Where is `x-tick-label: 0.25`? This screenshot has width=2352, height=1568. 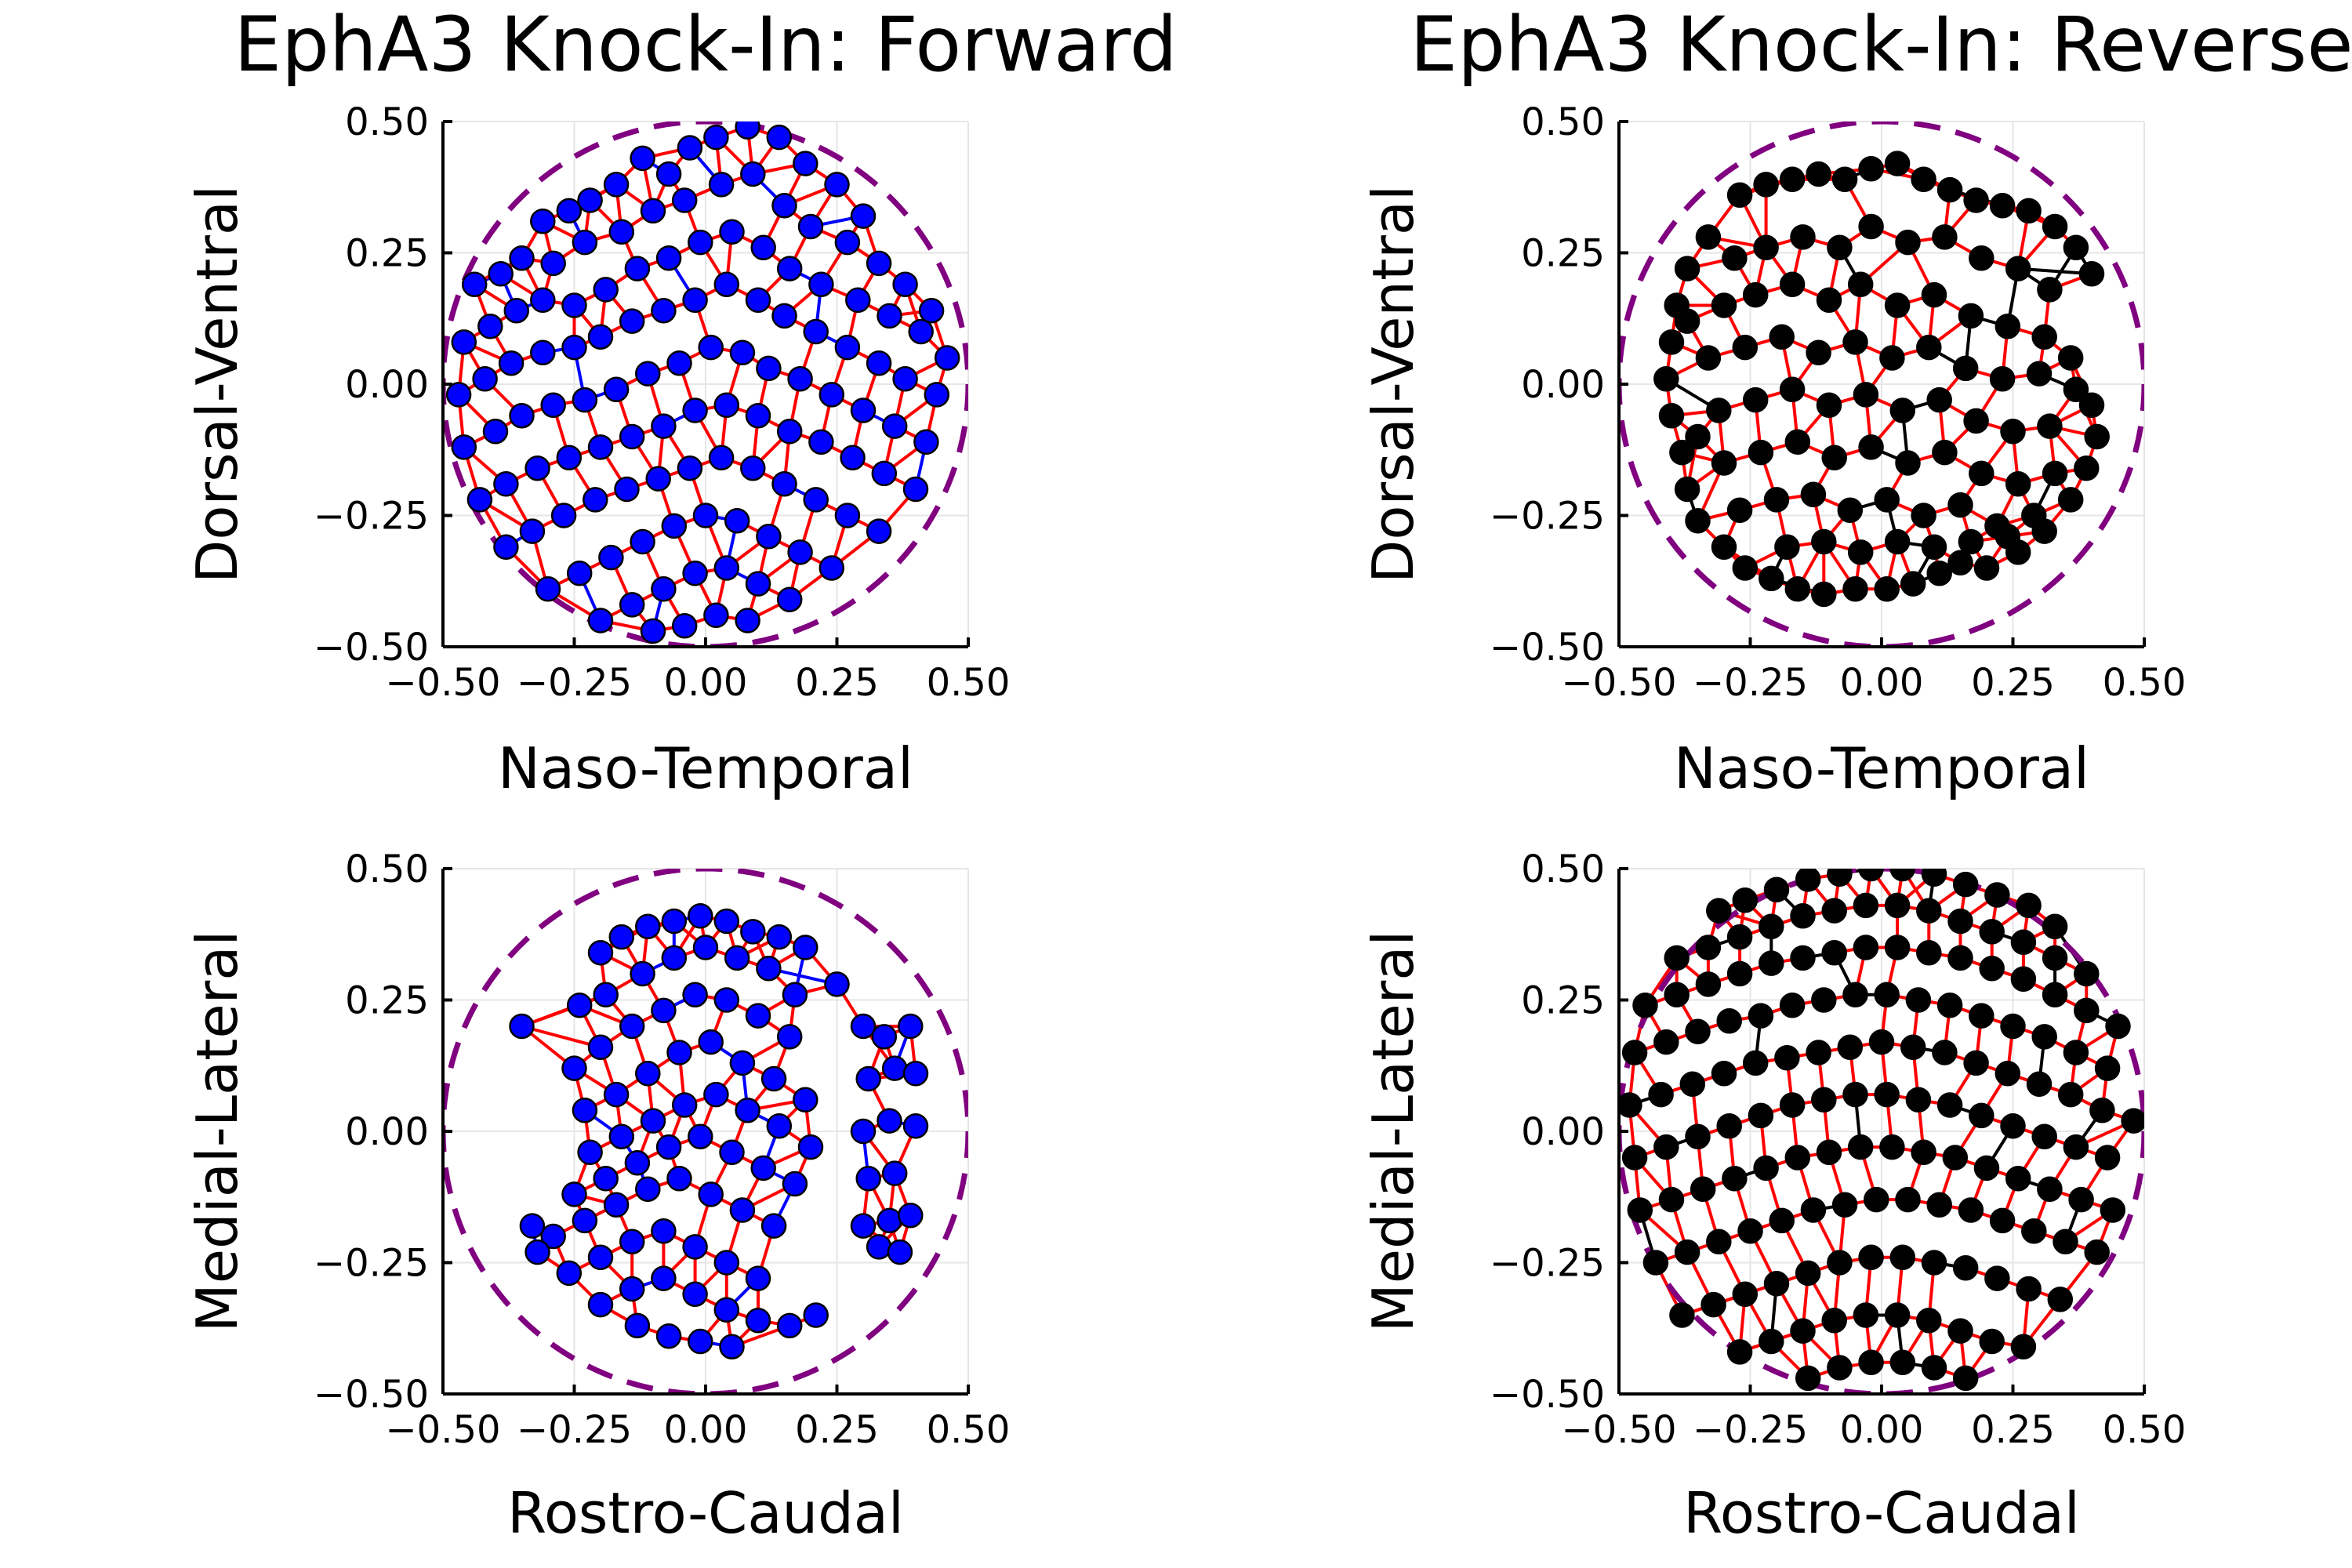
x-tick-label: 0.25 is located at coordinates (837, 683).